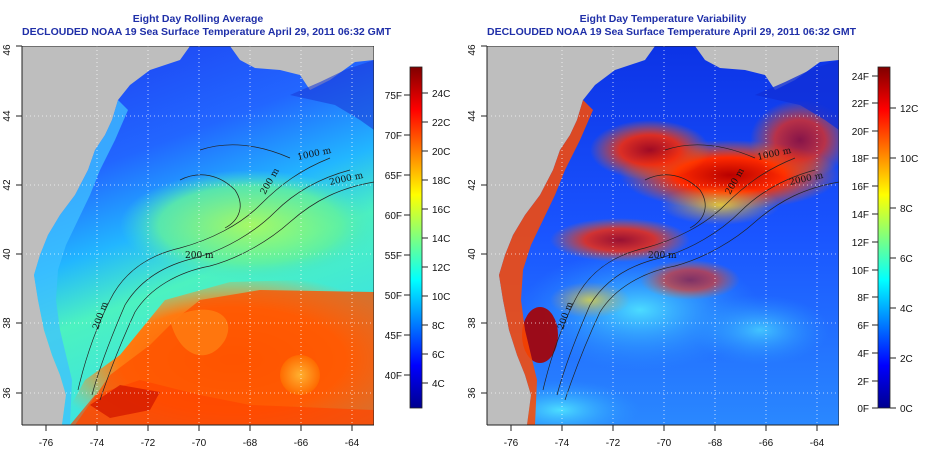 The image size is (950, 475). What do you see at coordinates (7, 185) in the screenshot?
I see `left-y-tick-label: 42` at bounding box center [7, 185].